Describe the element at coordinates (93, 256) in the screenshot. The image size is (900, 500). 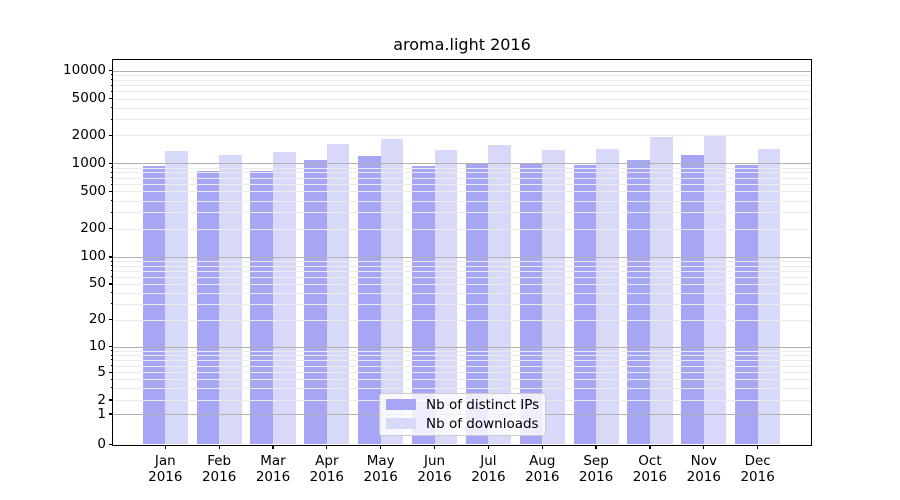
I see `y-tick-label: 100` at that location.